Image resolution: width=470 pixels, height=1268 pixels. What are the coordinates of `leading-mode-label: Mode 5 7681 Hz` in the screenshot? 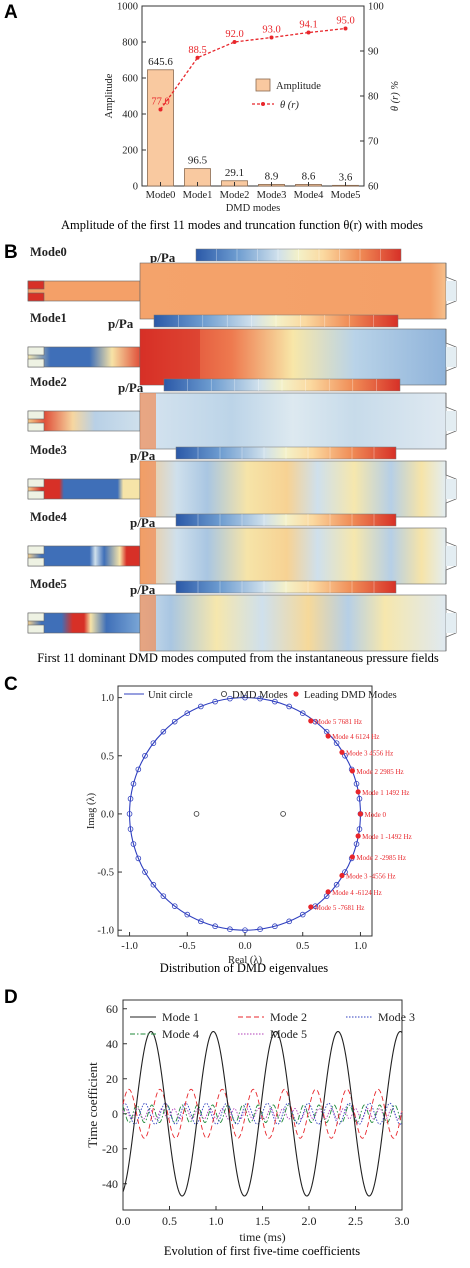 It's located at (338, 722).